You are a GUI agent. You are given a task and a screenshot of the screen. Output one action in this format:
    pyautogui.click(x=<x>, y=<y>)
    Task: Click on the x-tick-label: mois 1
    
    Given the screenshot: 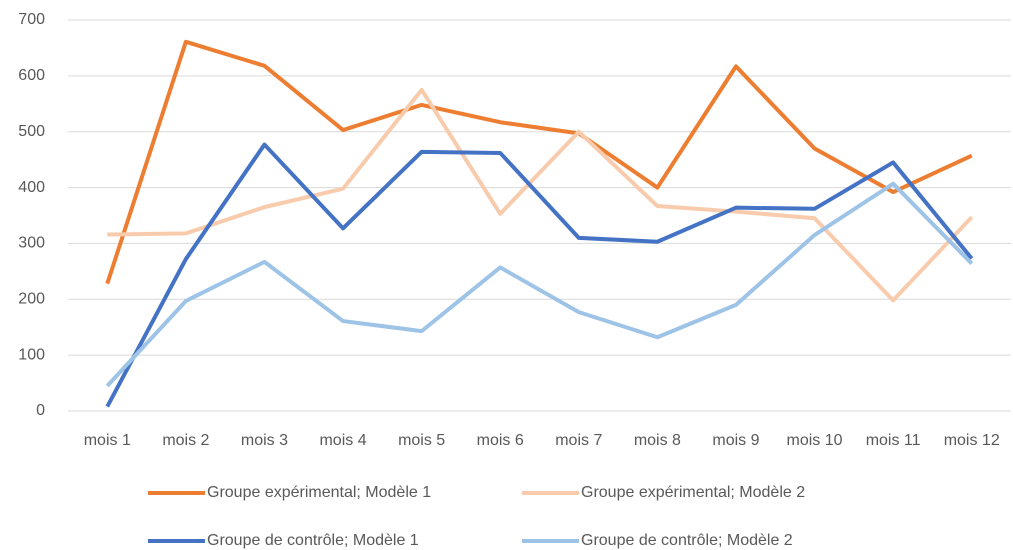 What is the action you would take?
    pyautogui.click(x=107, y=440)
    